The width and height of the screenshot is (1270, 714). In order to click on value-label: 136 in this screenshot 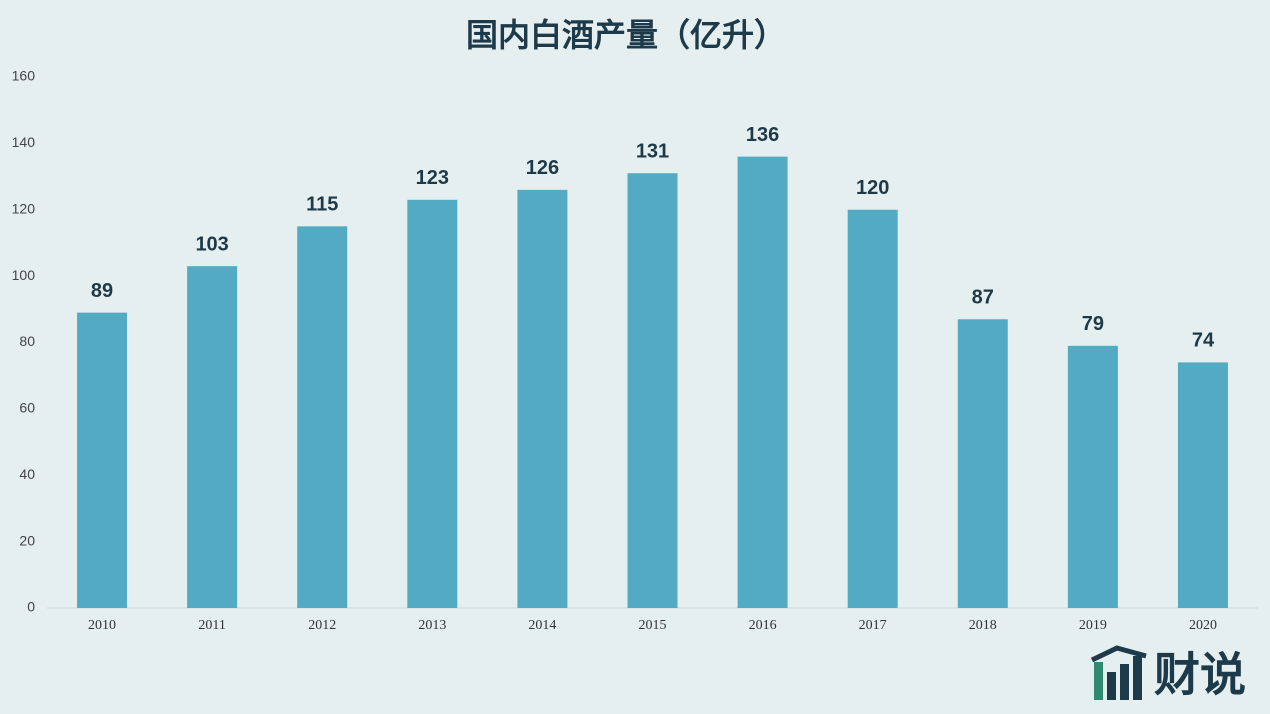, I will do `click(762, 135)`.